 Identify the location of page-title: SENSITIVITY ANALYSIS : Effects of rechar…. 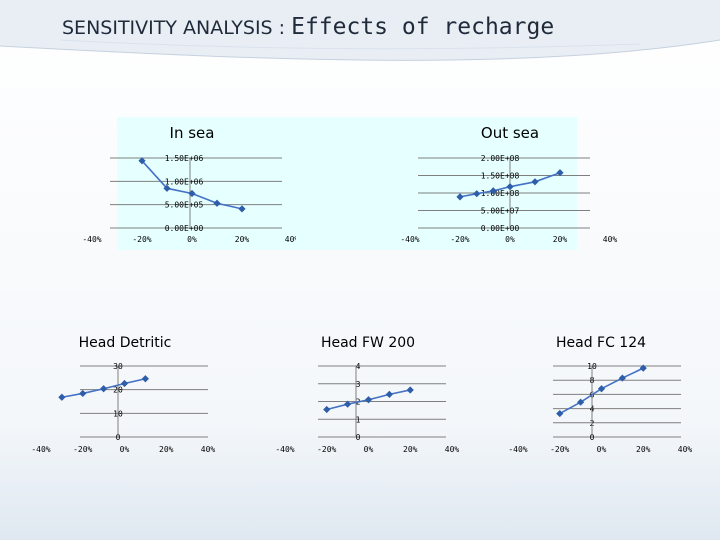
(308, 27).